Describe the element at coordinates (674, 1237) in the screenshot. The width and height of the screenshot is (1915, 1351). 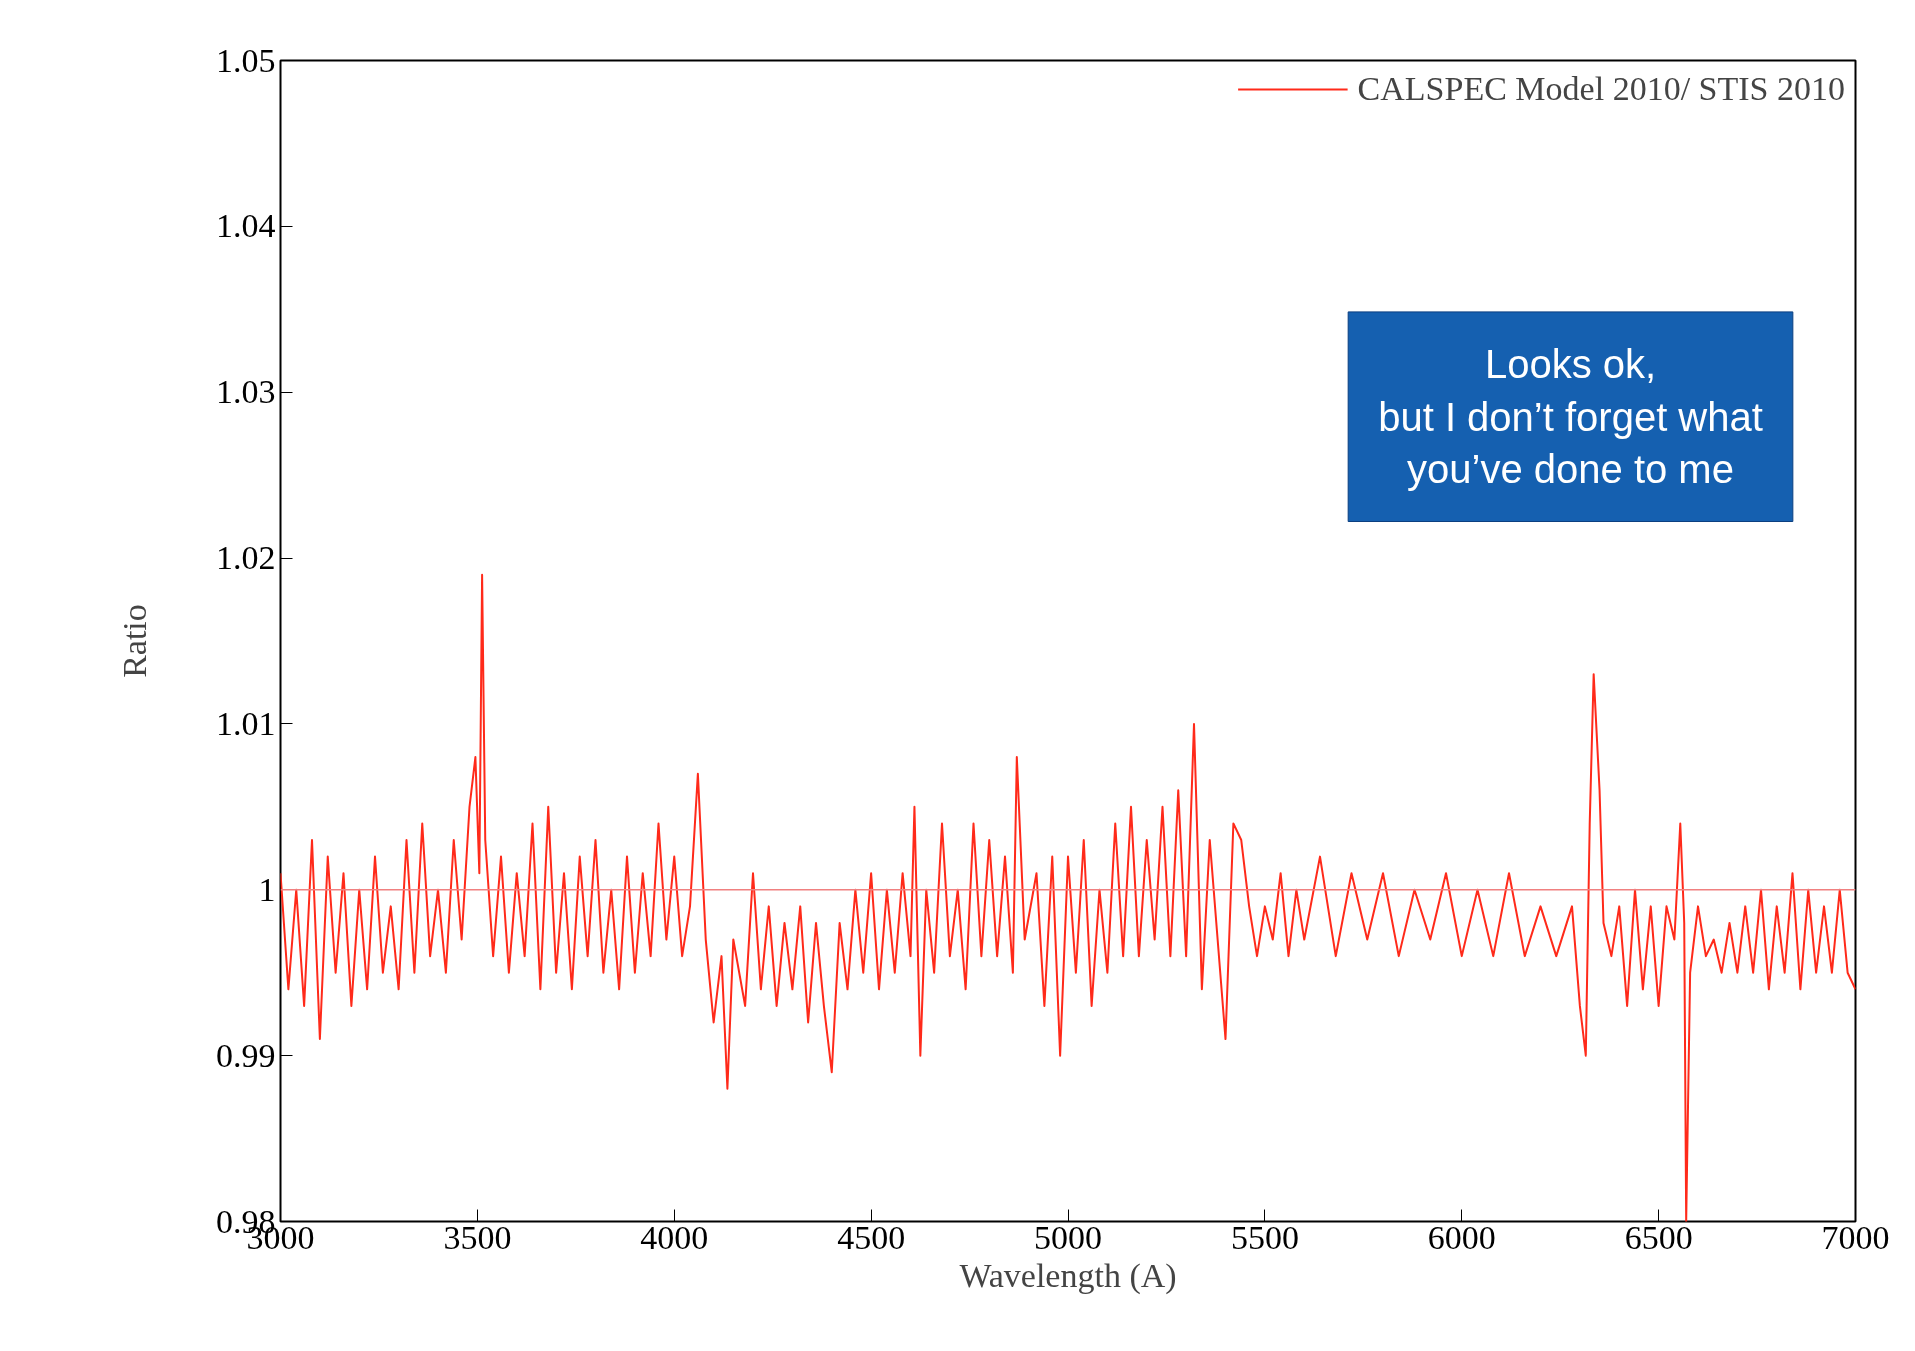
I see `x-tick-label: 4000` at that location.